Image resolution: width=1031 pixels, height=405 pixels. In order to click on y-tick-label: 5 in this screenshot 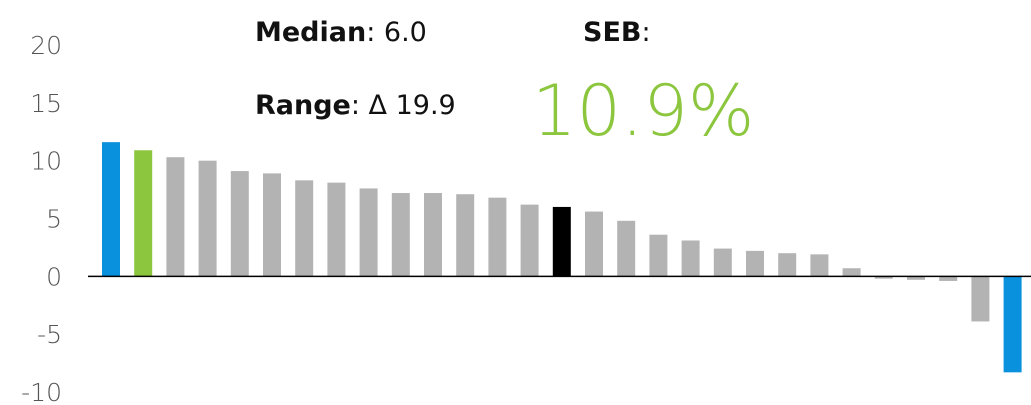, I will do `click(54, 219)`.